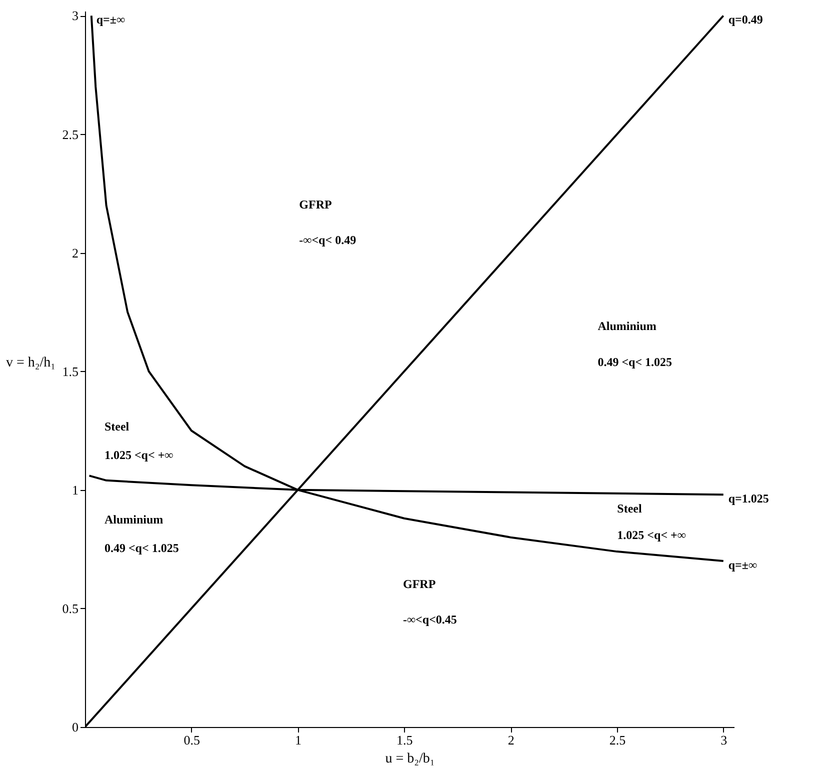 This screenshot has height=770, width=836. I want to click on y-tick-label: 1, so click(75, 490).